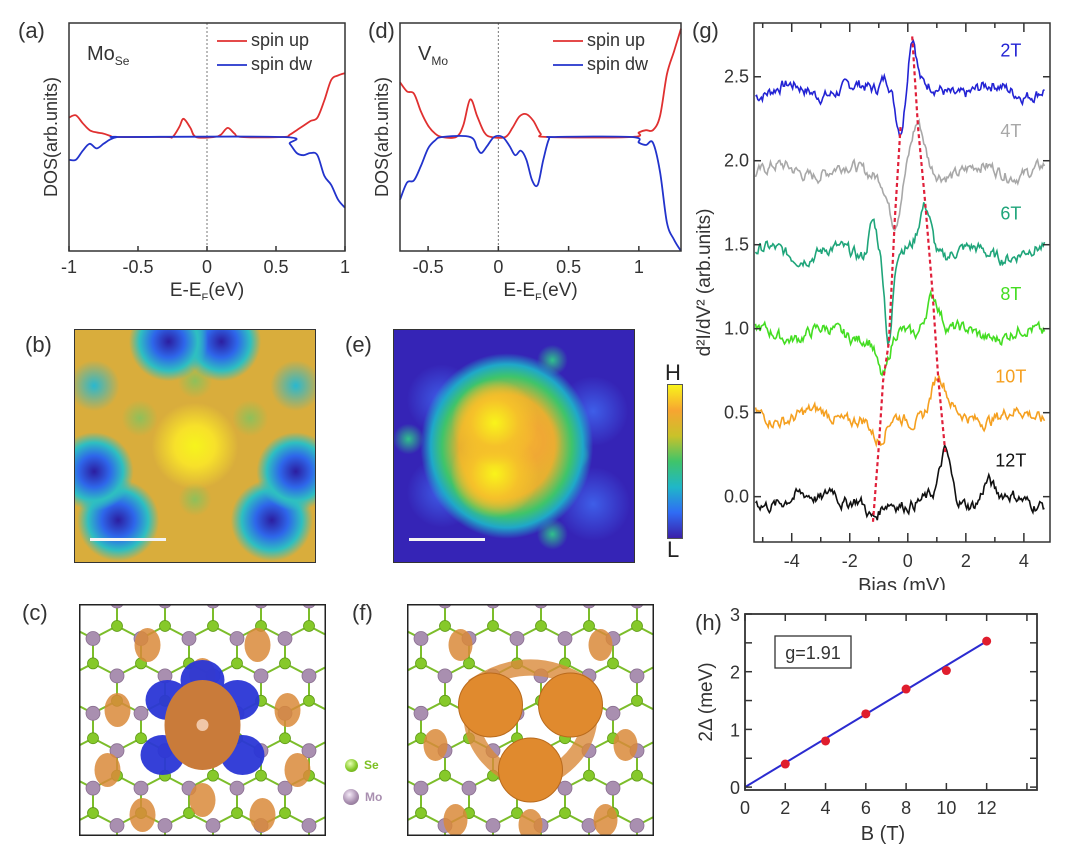  I want to click on y-tick-label: 2.5, so click(736, 77).